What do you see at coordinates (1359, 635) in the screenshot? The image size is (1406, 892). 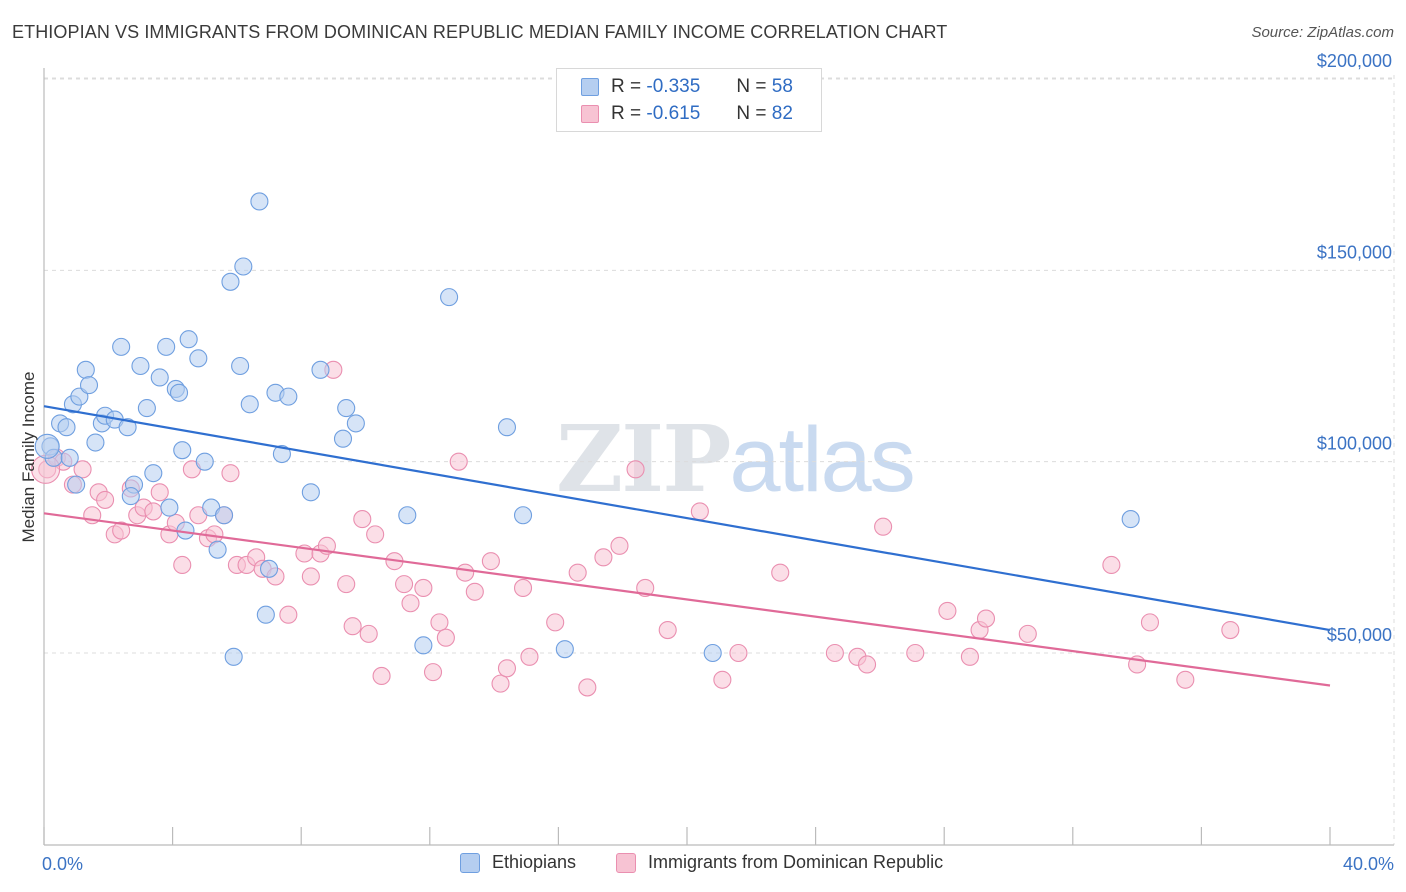 I see `y-tick-label: $50,000` at bounding box center [1359, 635].